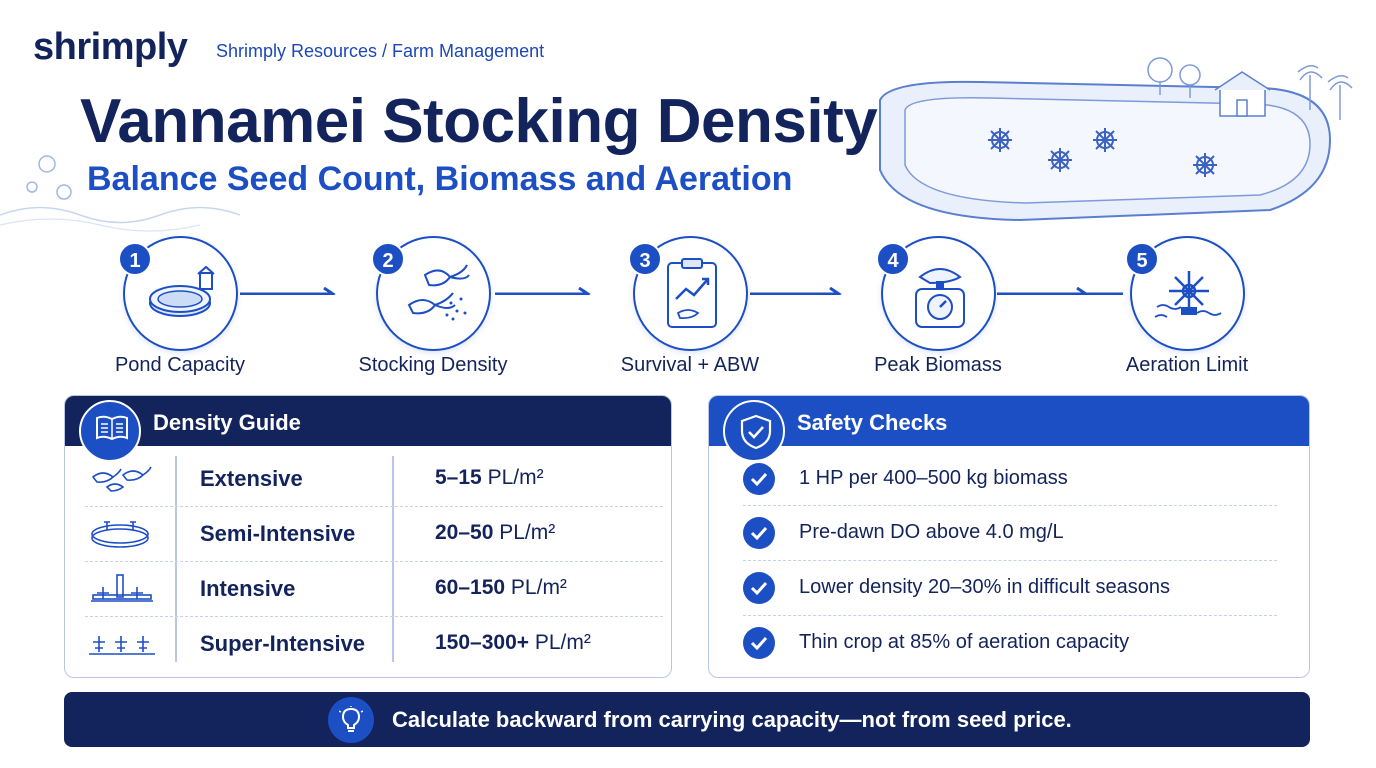  I want to click on safety-check-text: 1 HP per 400–500 kg biomass, so click(933, 478).